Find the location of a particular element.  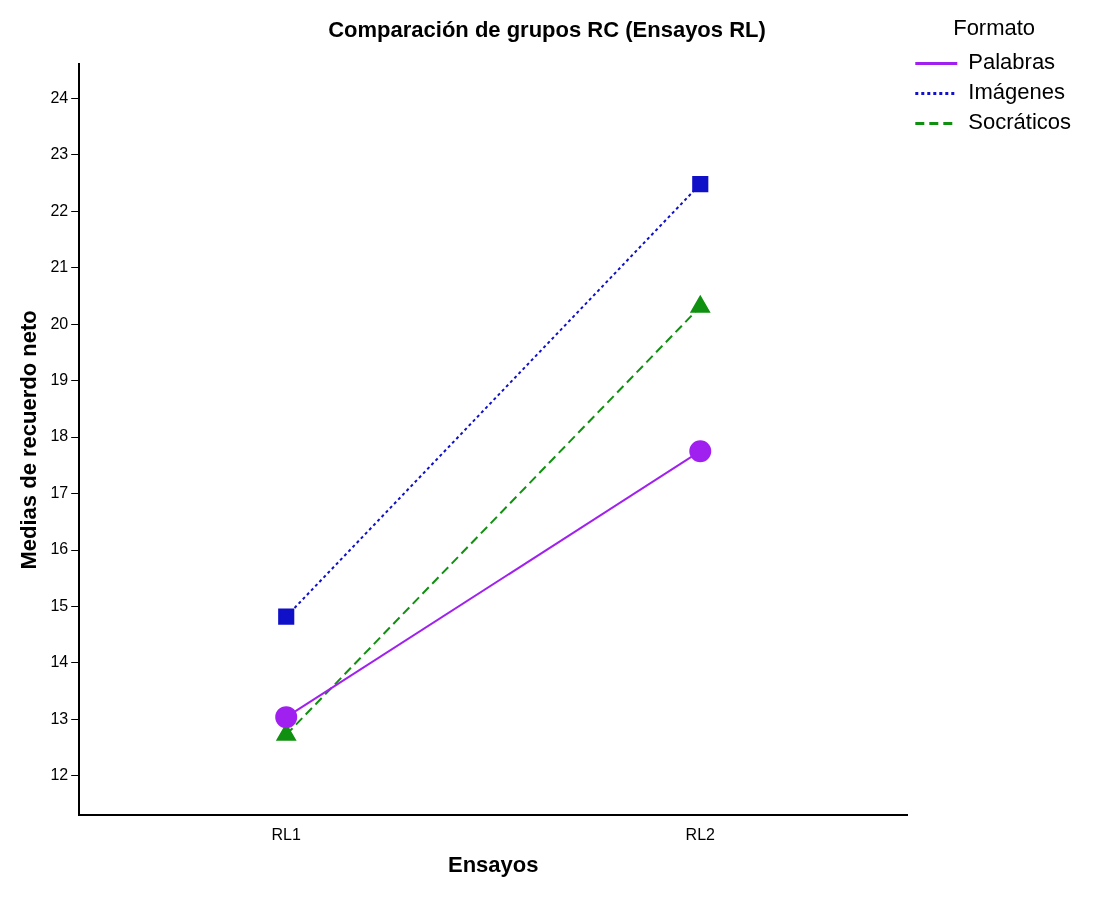

y-tick-label: 19 is located at coordinates (59, 380).